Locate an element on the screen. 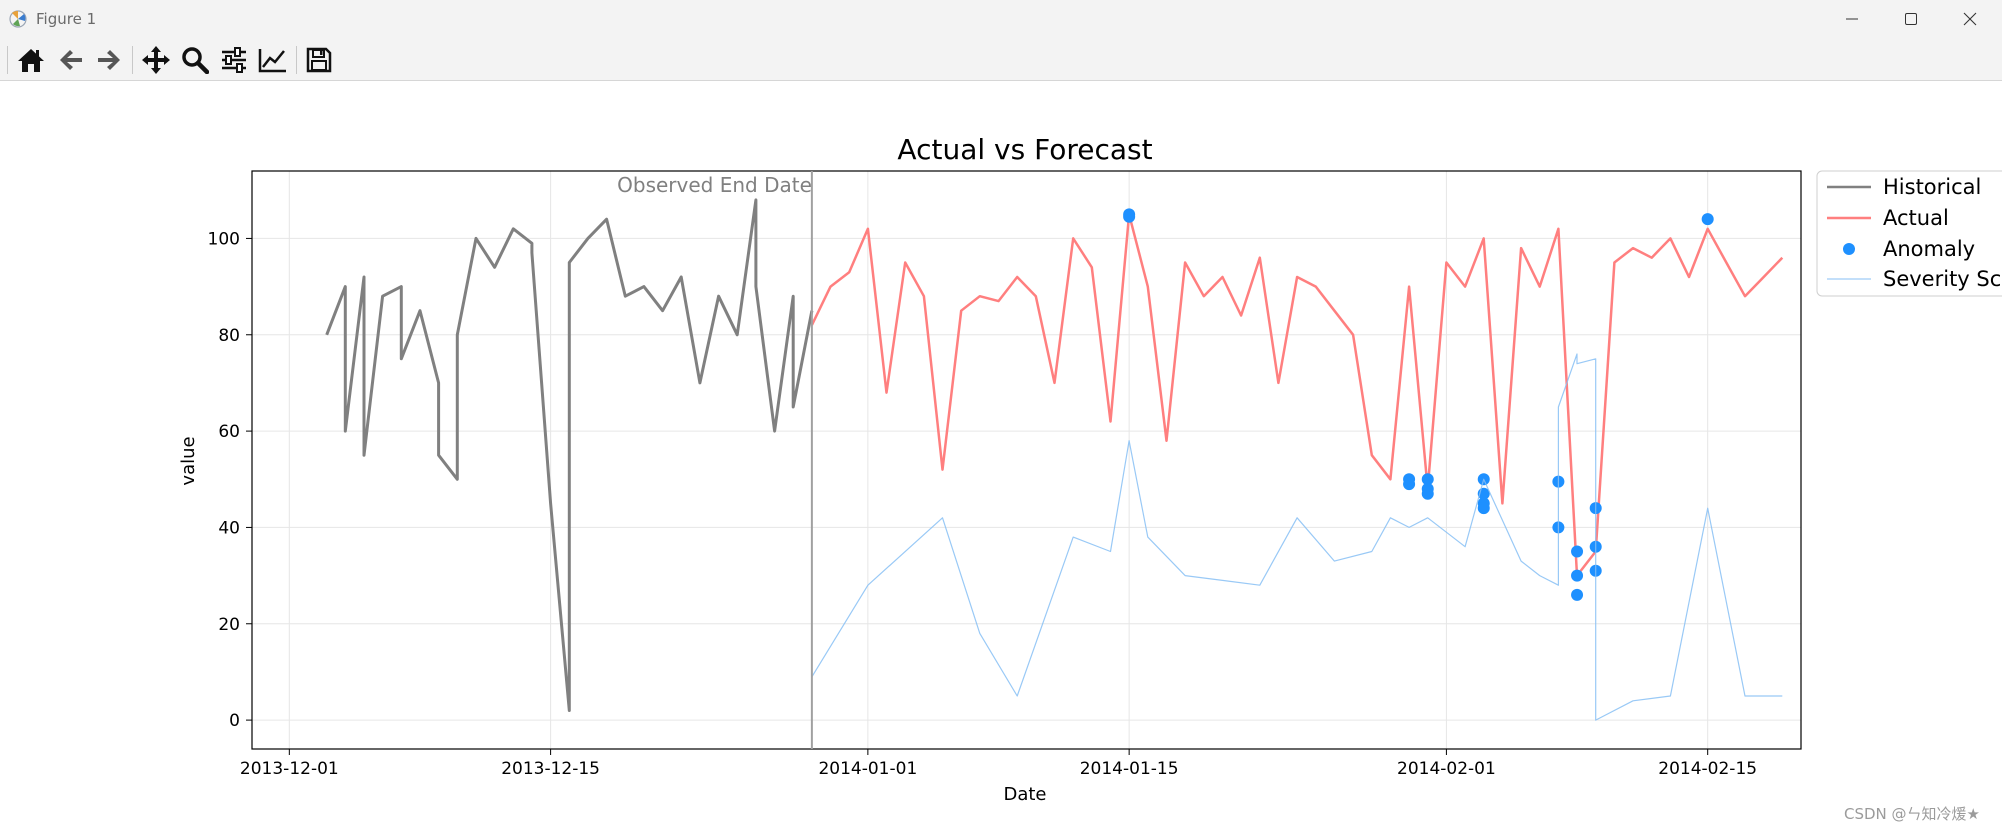  legend-anomaly-label: Anomaly is located at coordinates (1929, 249).